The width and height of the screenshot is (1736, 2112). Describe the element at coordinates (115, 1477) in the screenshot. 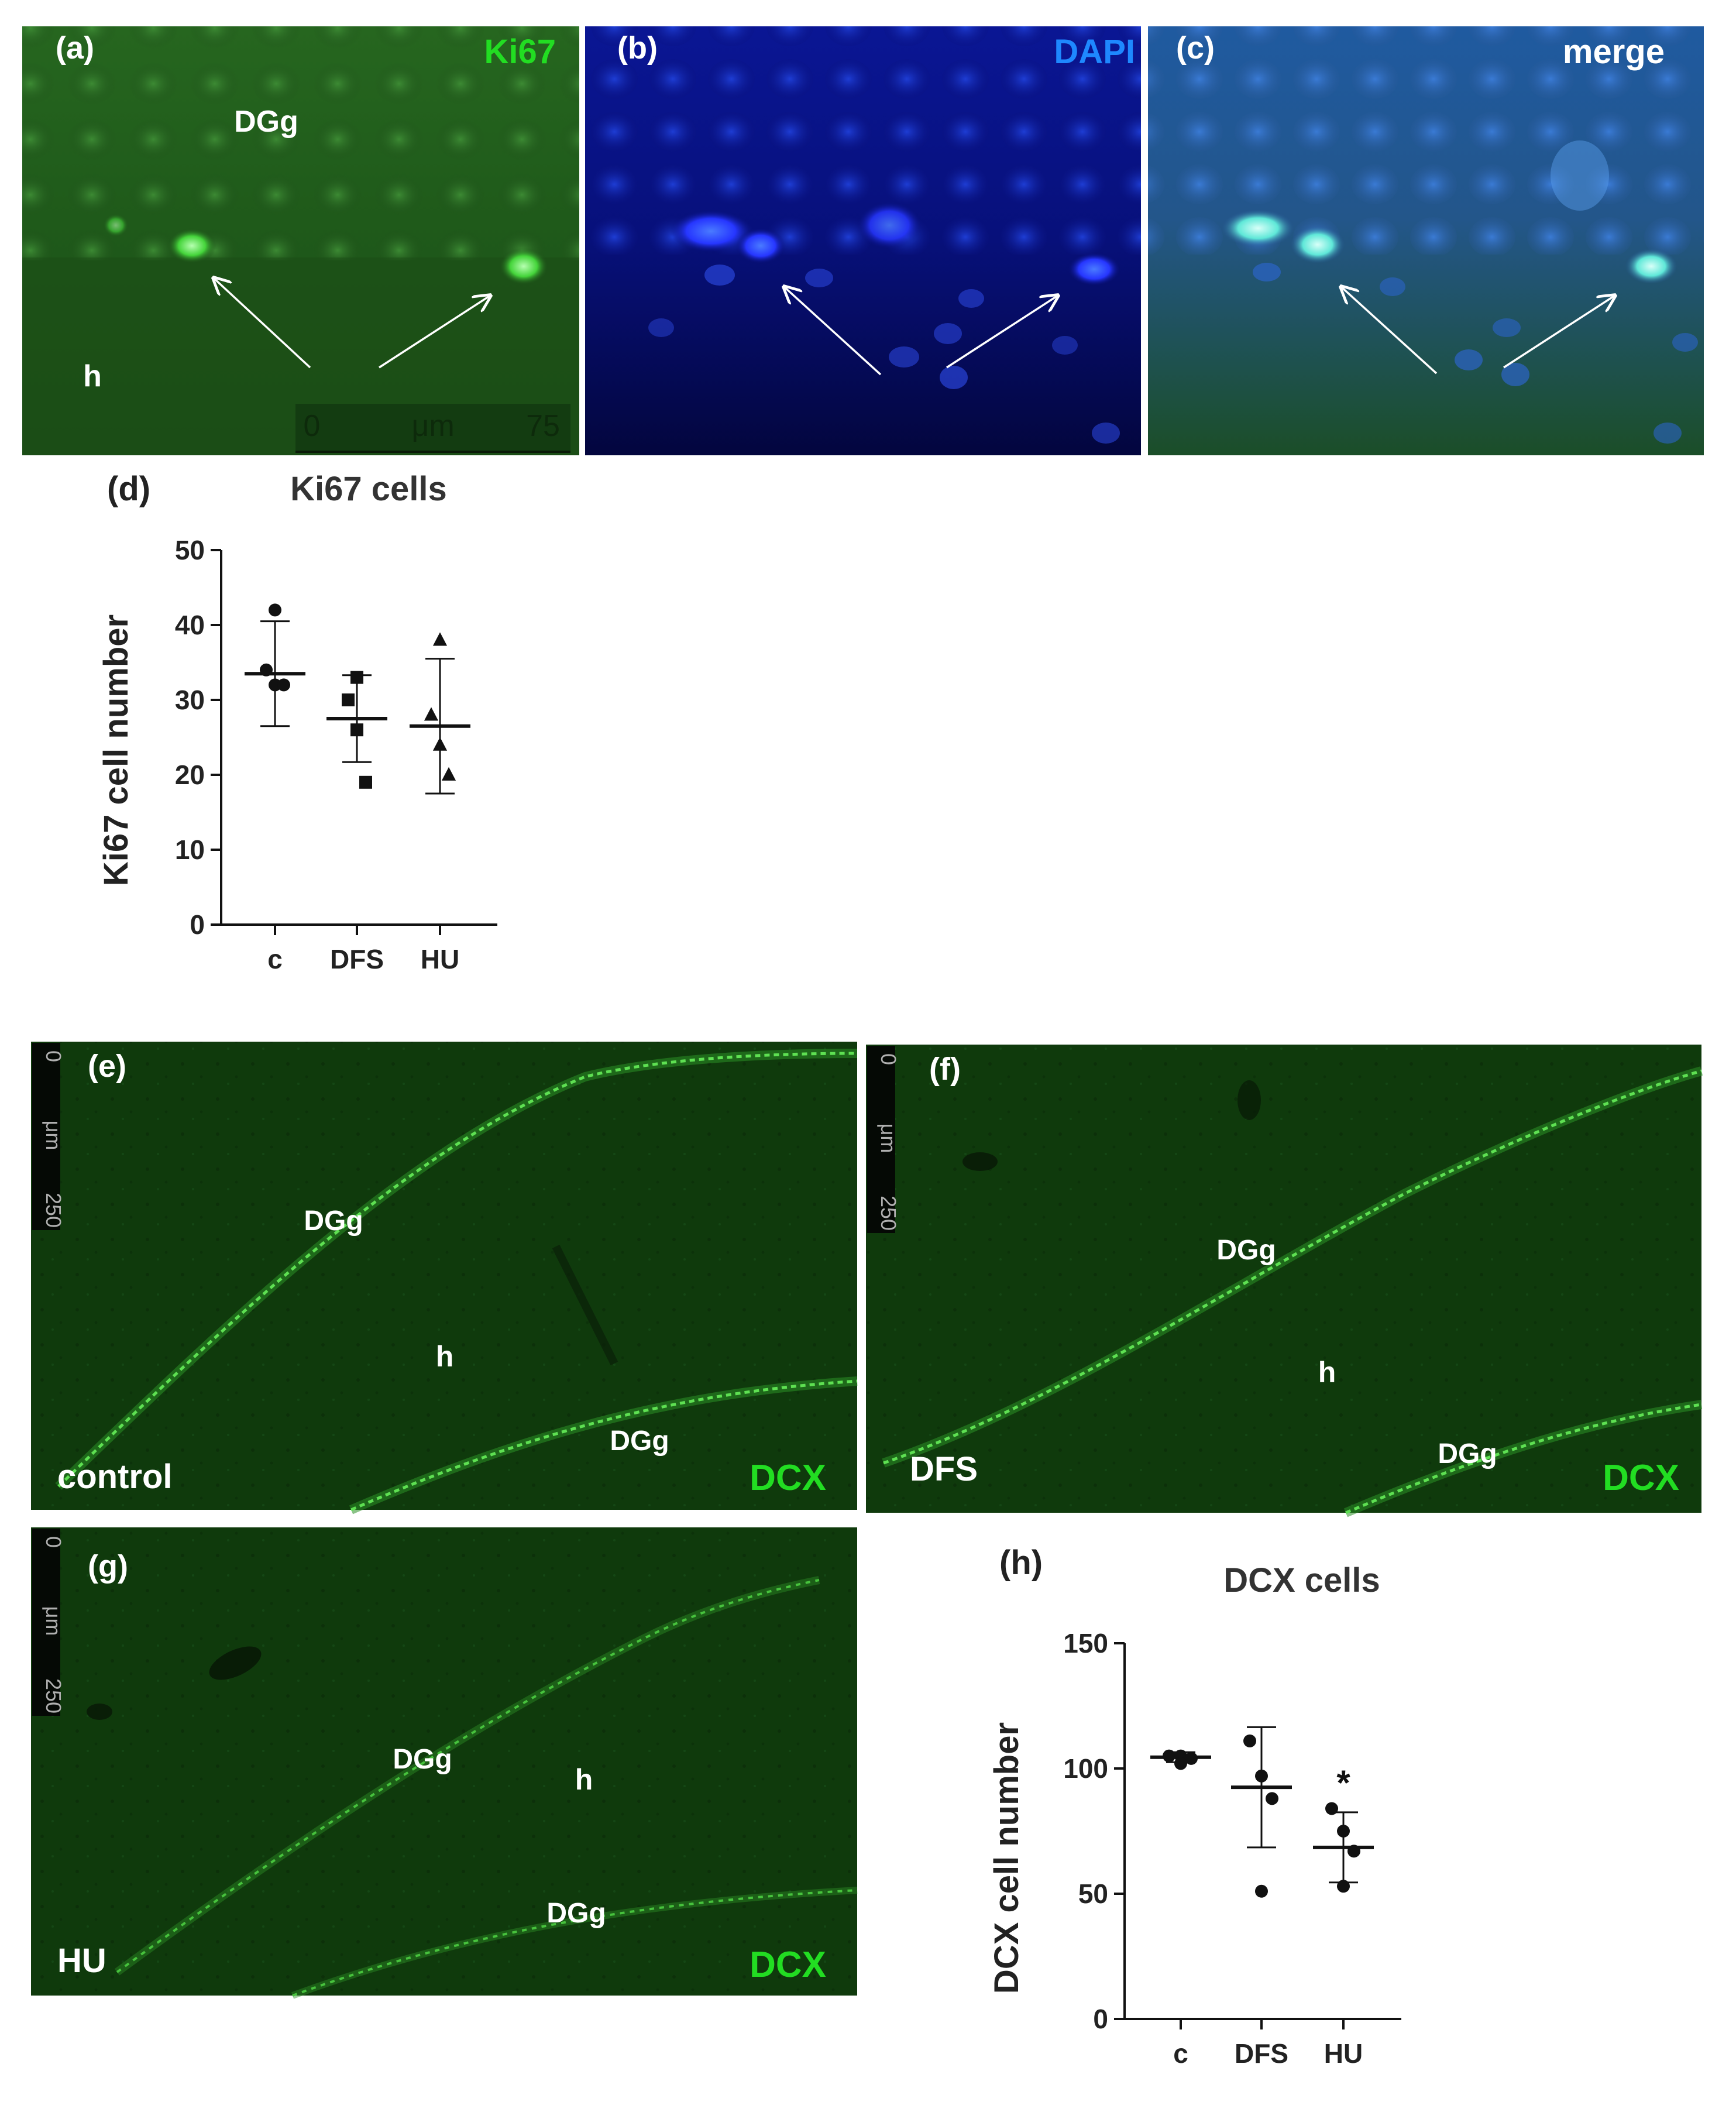

I see `group-label-control: control` at that location.